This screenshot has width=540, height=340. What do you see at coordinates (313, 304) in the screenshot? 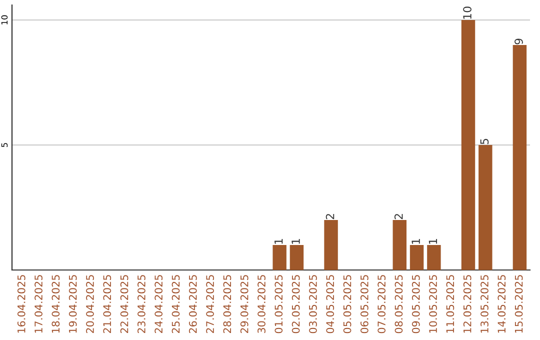
I see `x-tick-label: 03.05.2025` at bounding box center [313, 304].